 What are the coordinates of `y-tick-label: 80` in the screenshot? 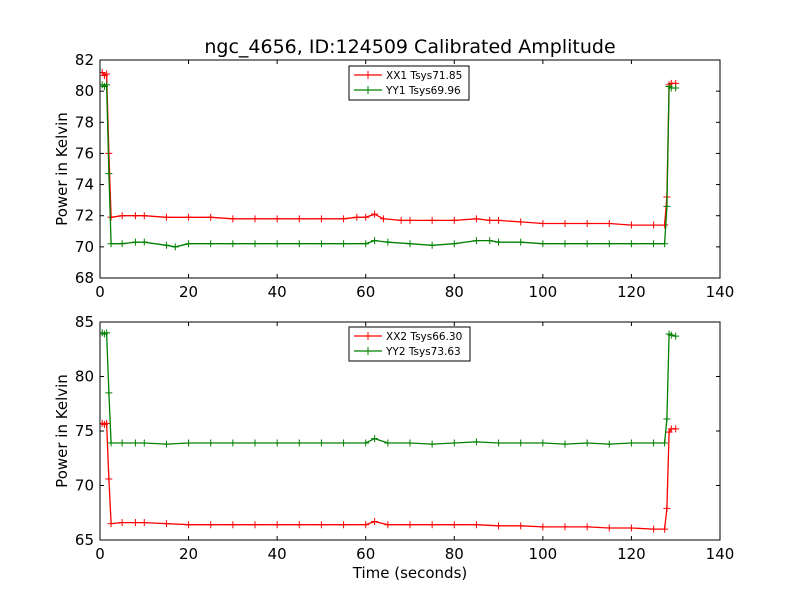 It's located at (84, 377).